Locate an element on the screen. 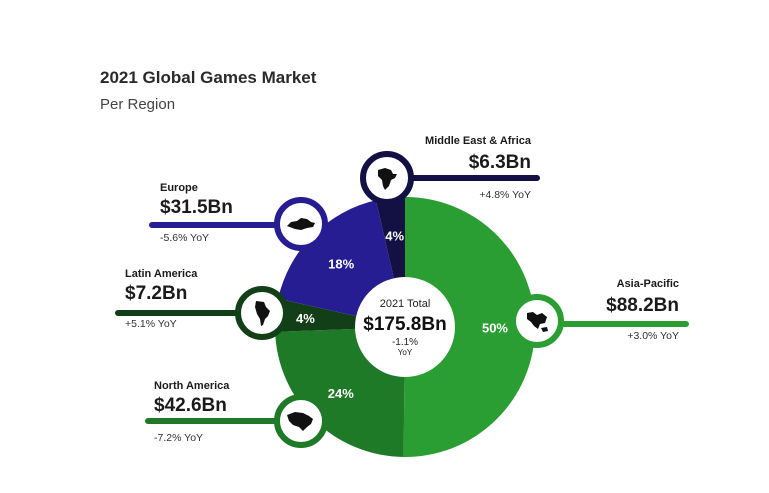  region-name: North America is located at coordinates (192, 386).